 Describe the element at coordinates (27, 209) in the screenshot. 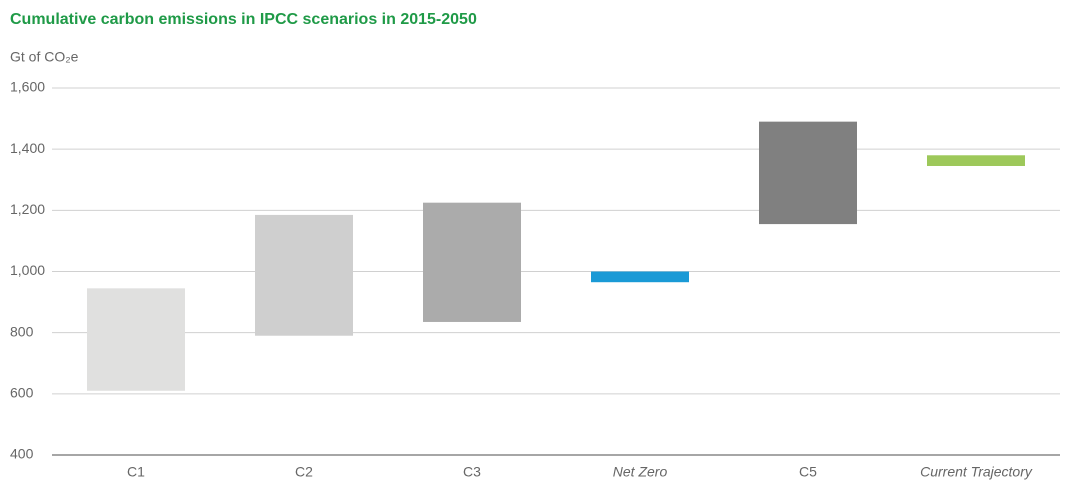

I see `y-tick-label: 1,200` at that location.